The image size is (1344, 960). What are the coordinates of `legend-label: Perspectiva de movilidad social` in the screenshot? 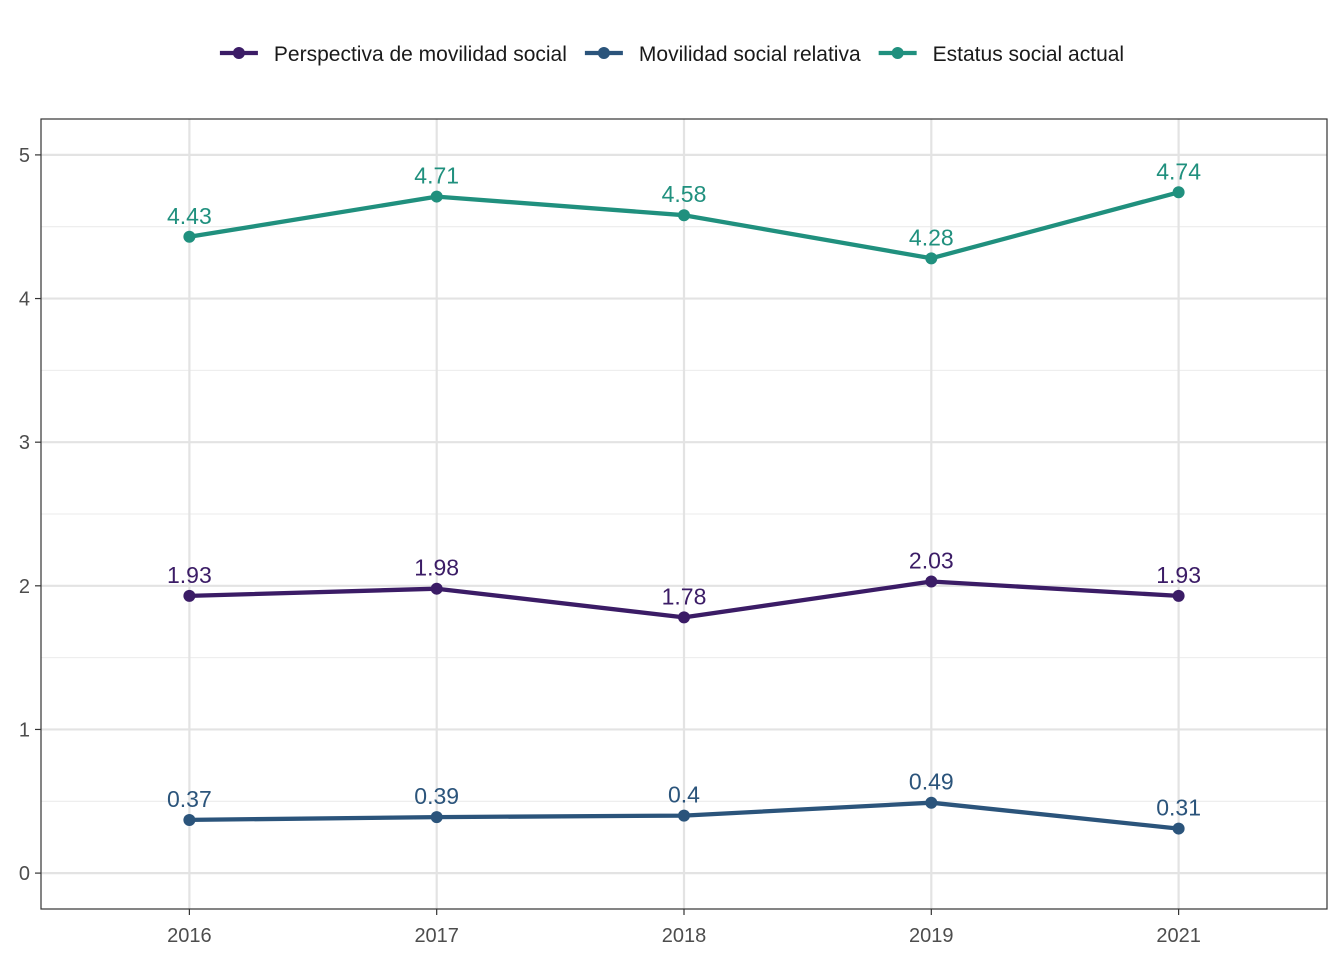 It's located at (420, 54).